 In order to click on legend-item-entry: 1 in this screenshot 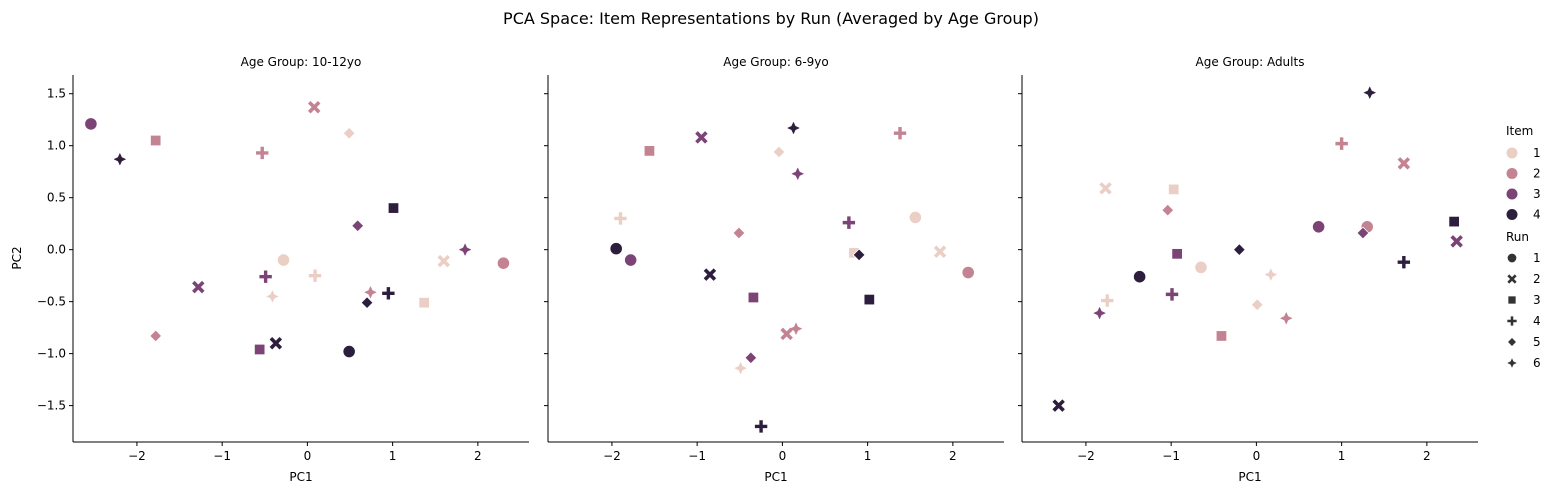, I will do `click(1523, 153)`.